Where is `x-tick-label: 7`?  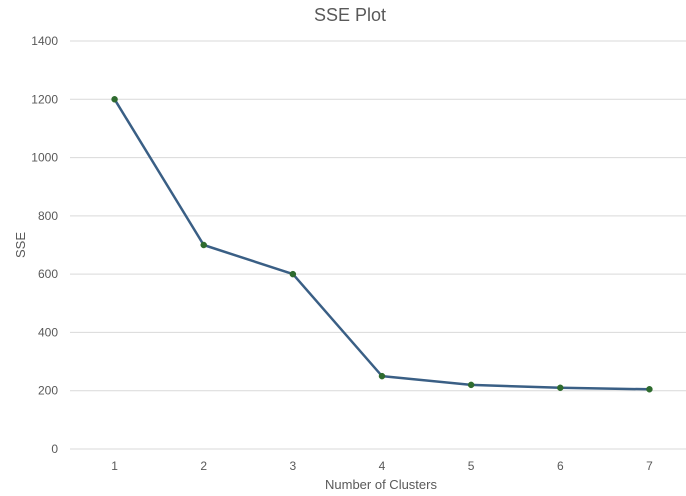 x-tick-label: 7 is located at coordinates (649, 466).